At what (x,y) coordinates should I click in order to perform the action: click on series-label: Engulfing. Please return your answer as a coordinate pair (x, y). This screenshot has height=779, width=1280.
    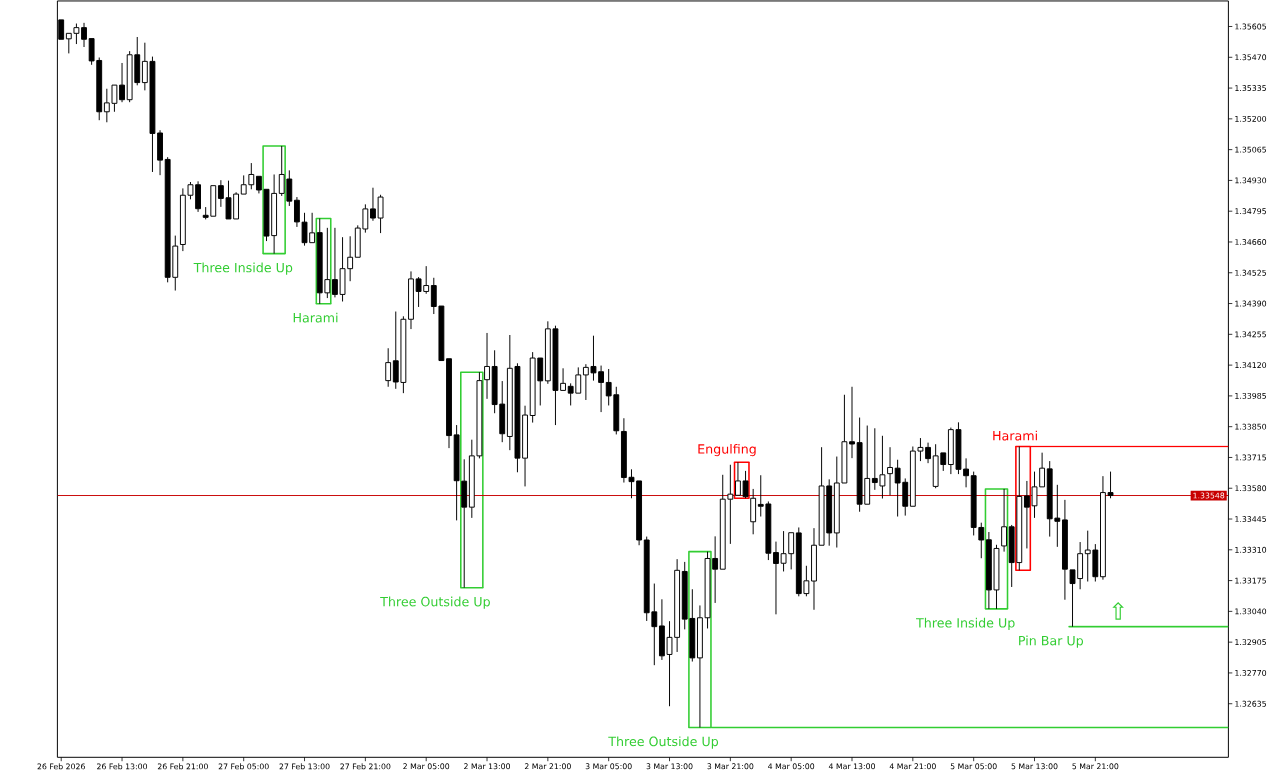
    Looking at the image, I should click on (727, 450).